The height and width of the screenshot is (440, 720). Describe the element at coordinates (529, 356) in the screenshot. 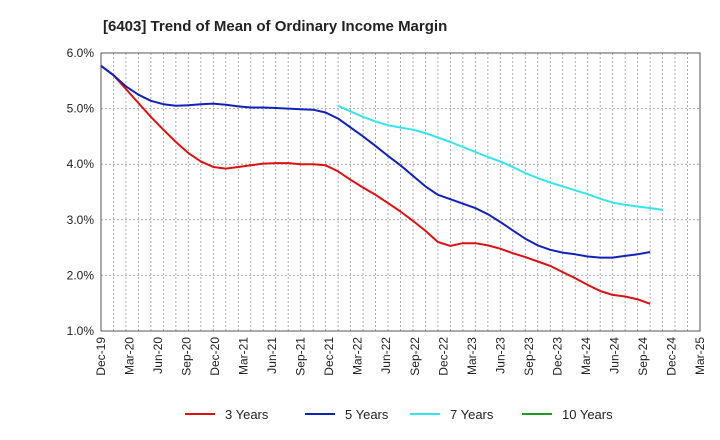

I see `x-tick-label: Sep-23` at that location.